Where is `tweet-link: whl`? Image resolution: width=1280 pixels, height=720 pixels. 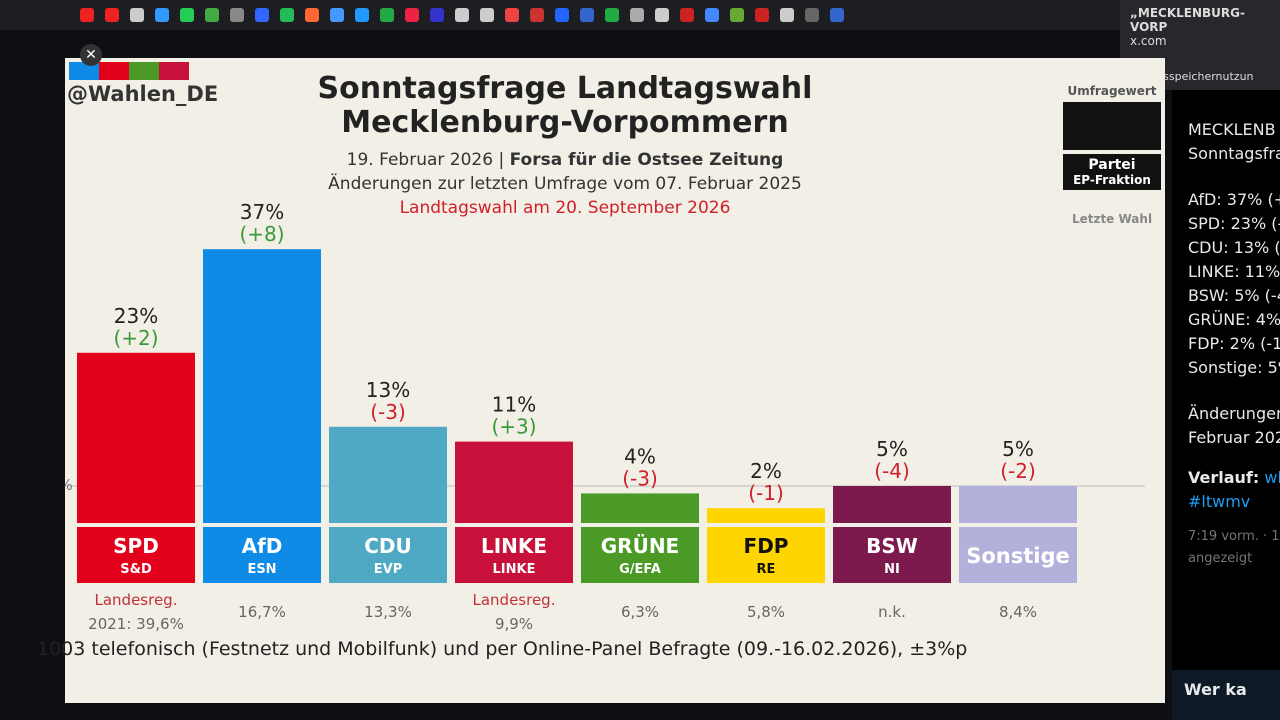 tweet-link: whl is located at coordinates (1272, 477).